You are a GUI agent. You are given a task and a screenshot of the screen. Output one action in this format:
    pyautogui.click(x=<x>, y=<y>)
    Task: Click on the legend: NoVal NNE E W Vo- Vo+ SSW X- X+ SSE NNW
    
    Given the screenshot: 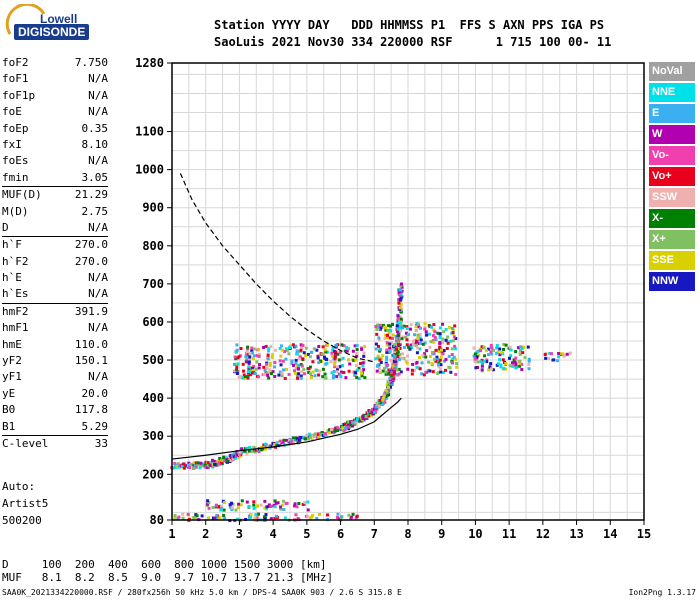 What is the action you would take?
    pyautogui.click(x=672, y=177)
    